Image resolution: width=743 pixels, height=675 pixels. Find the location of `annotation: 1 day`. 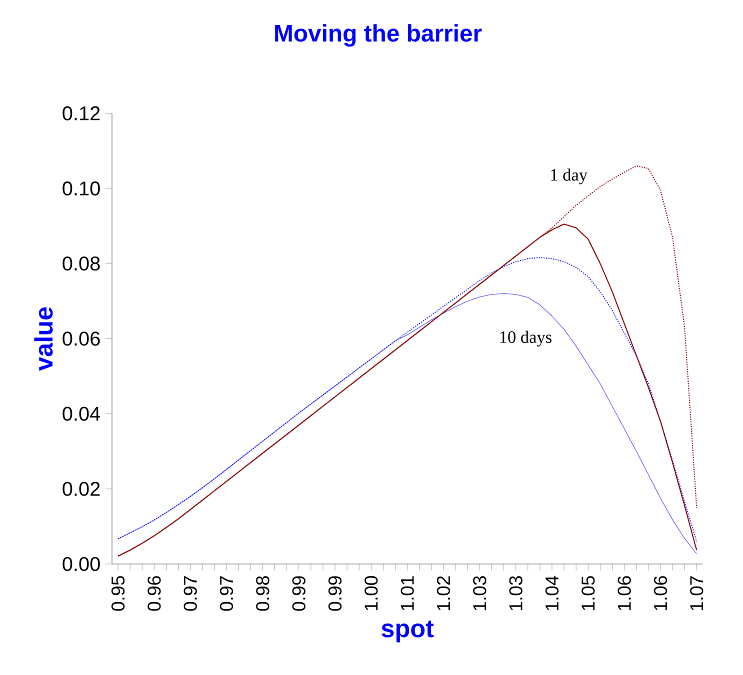

annotation: 1 day is located at coordinates (569, 176).